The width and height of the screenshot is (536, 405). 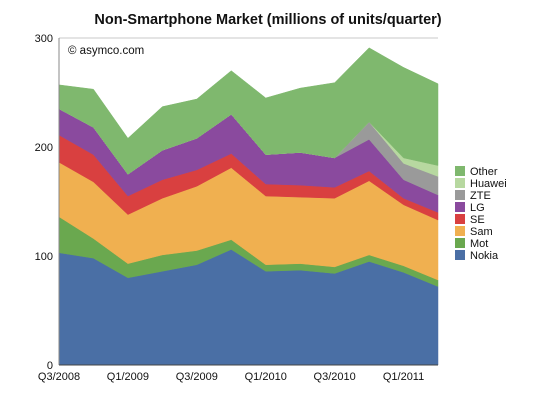 I want to click on x-tick-label: Q1/2011, so click(x=403, y=377).